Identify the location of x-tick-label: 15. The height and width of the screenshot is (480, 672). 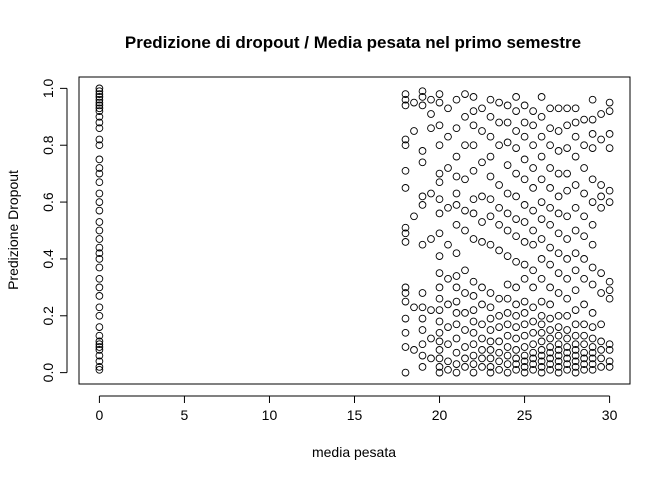
(355, 415).